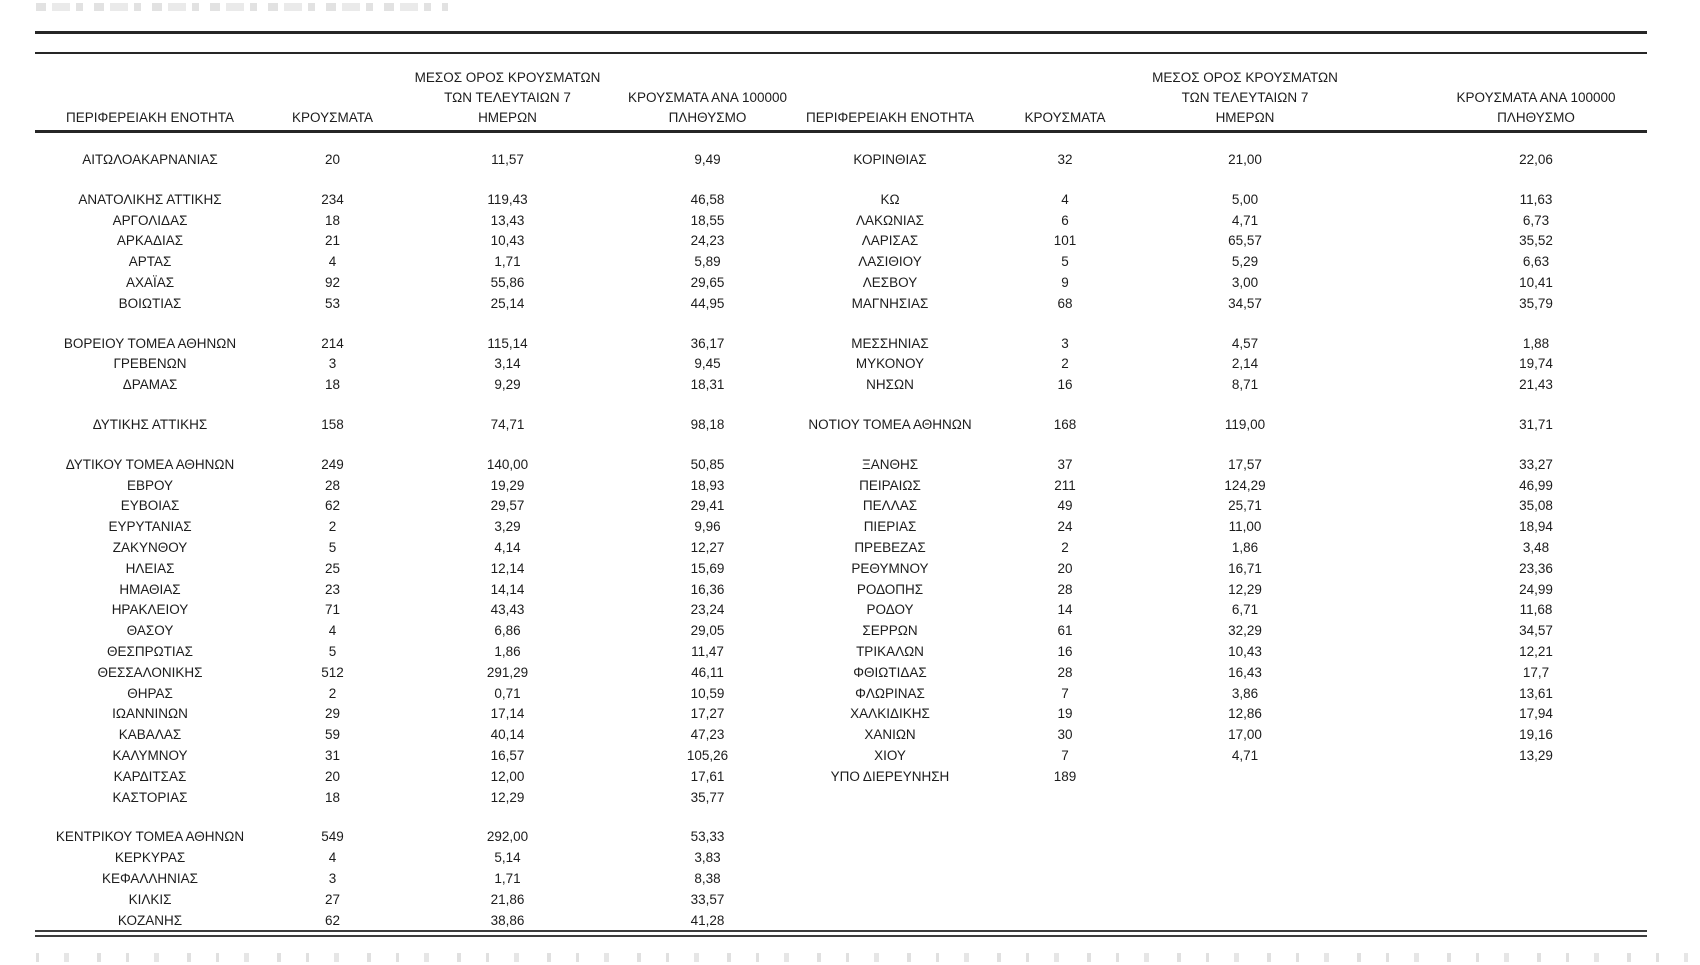 The height and width of the screenshot is (965, 1700). Describe the element at coordinates (1536, 220) in the screenshot. I see `per100k-cell: 6,73` at that location.